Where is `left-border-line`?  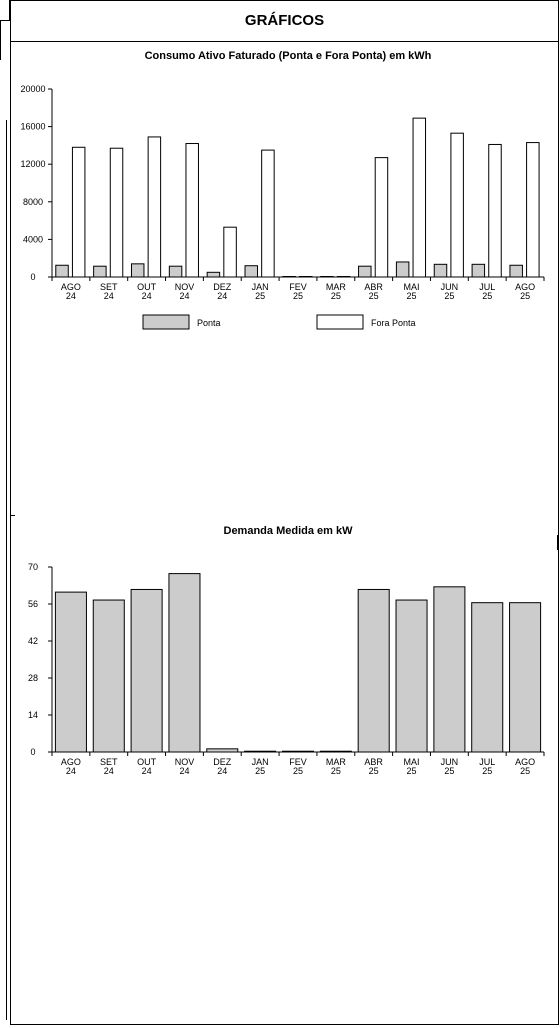 left-border-line is located at coordinates (0, 40).